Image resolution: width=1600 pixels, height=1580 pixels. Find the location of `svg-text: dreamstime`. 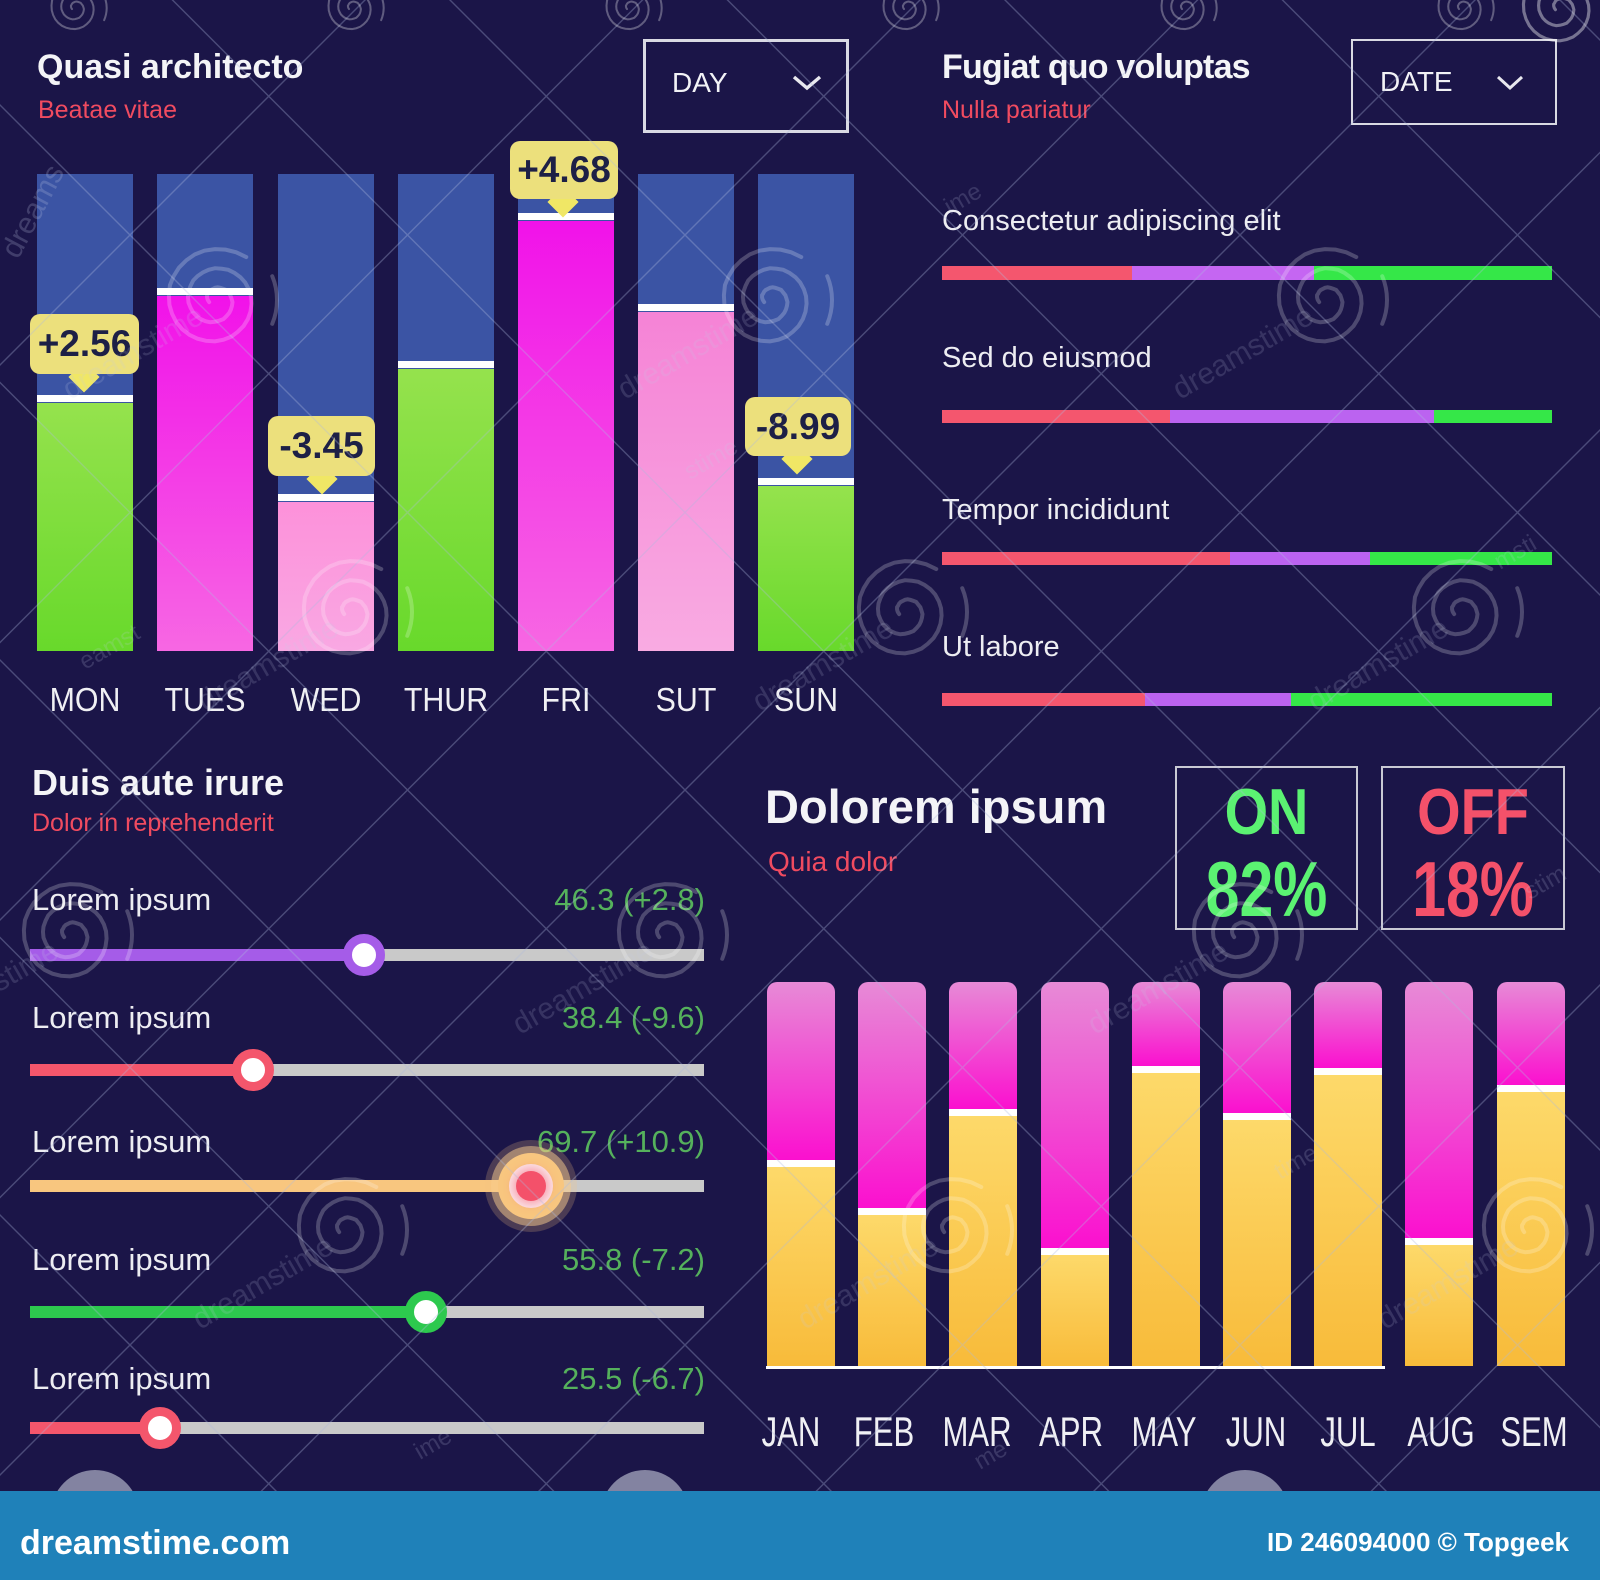

svg-text: dreamstime is located at coordinates (1243, 352).